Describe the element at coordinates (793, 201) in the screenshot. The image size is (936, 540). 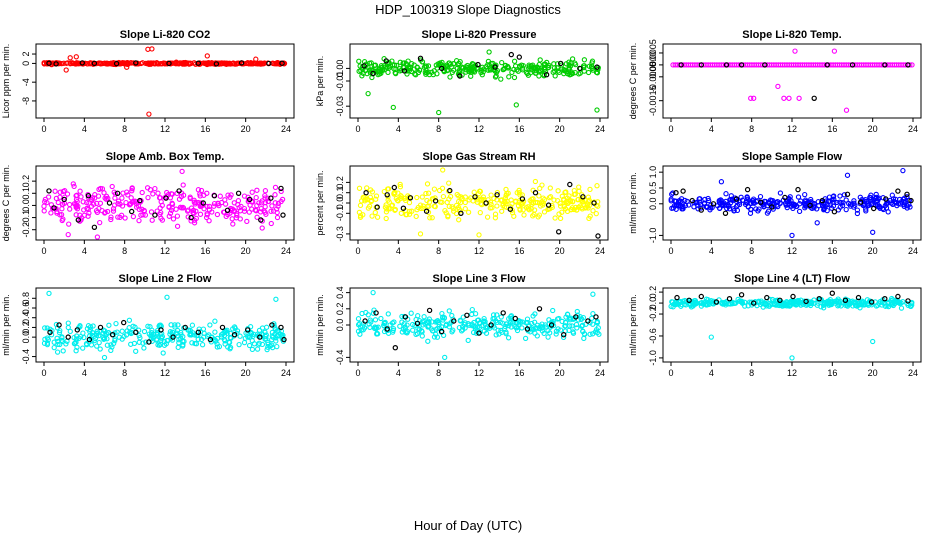
I see `reference-points` at that location.